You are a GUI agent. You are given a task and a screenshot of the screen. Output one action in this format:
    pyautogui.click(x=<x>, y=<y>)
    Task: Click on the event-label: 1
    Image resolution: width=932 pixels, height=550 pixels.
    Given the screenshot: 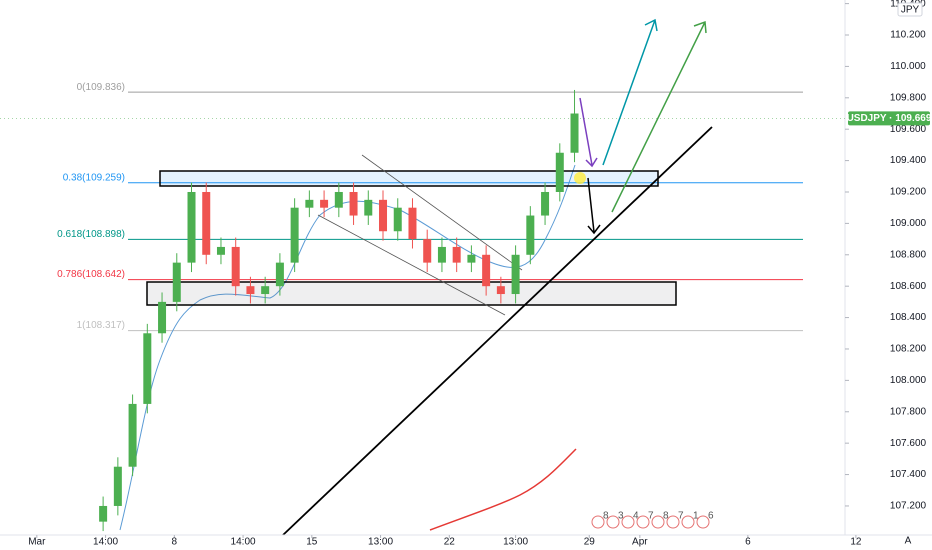 What is the action you would take?
    pyautogui.click(x=696, y=516)
    